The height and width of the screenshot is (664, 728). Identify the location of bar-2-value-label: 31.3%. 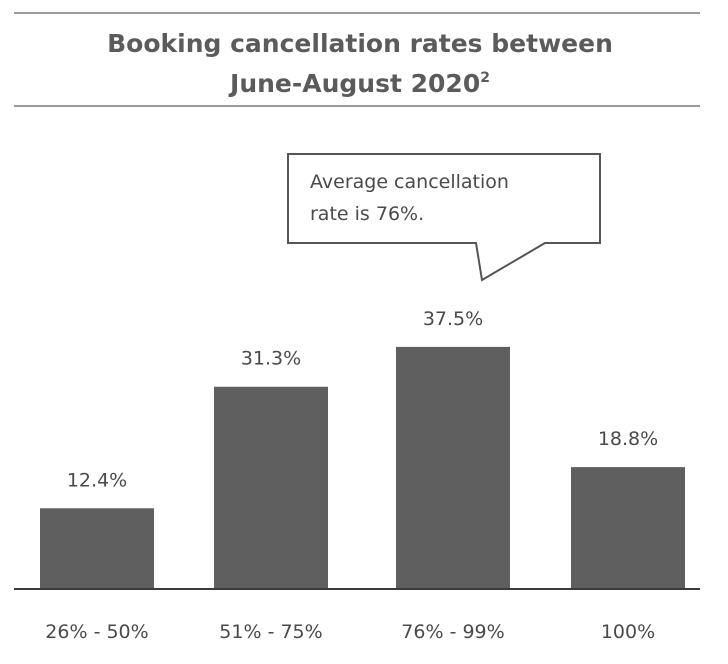
(271, 359).